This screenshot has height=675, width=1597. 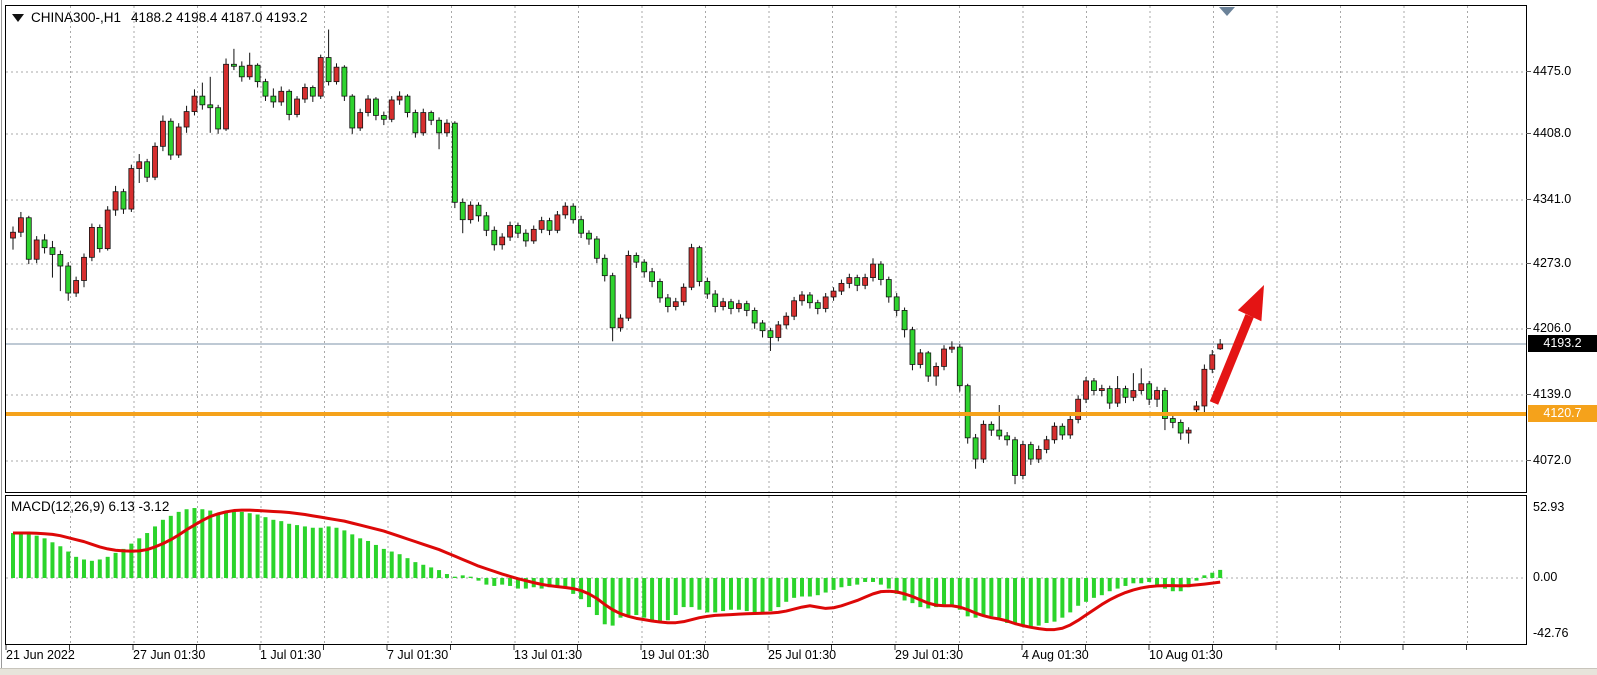 What do you see at coordinates (40, 655) in the screenshot?
I see `time-axis-label: 21 Jun 2022` at bounding box center [40, 655].